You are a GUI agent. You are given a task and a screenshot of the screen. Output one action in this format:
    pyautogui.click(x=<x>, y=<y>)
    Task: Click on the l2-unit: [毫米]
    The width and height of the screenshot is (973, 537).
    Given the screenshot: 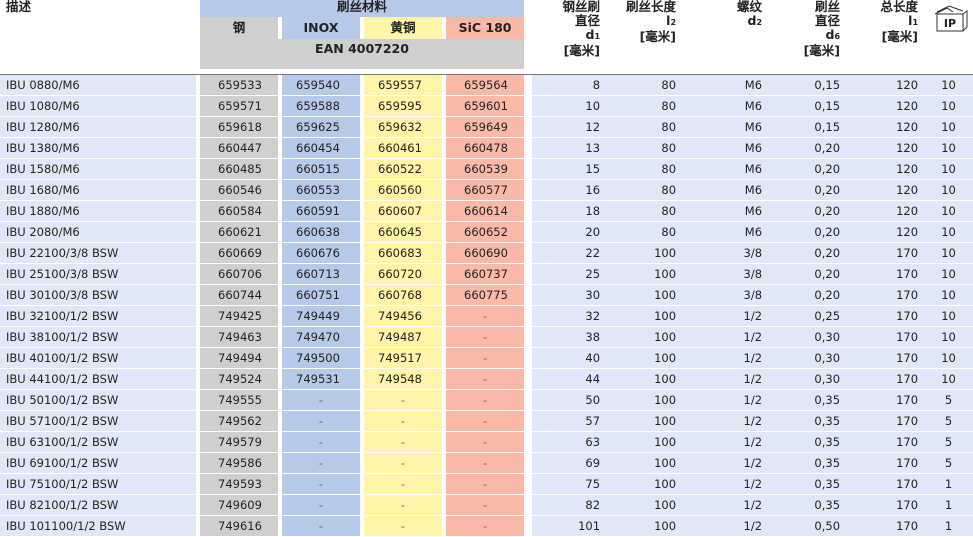 What is the action you would take?
    pyautogui.click(x=658, y=36)
    